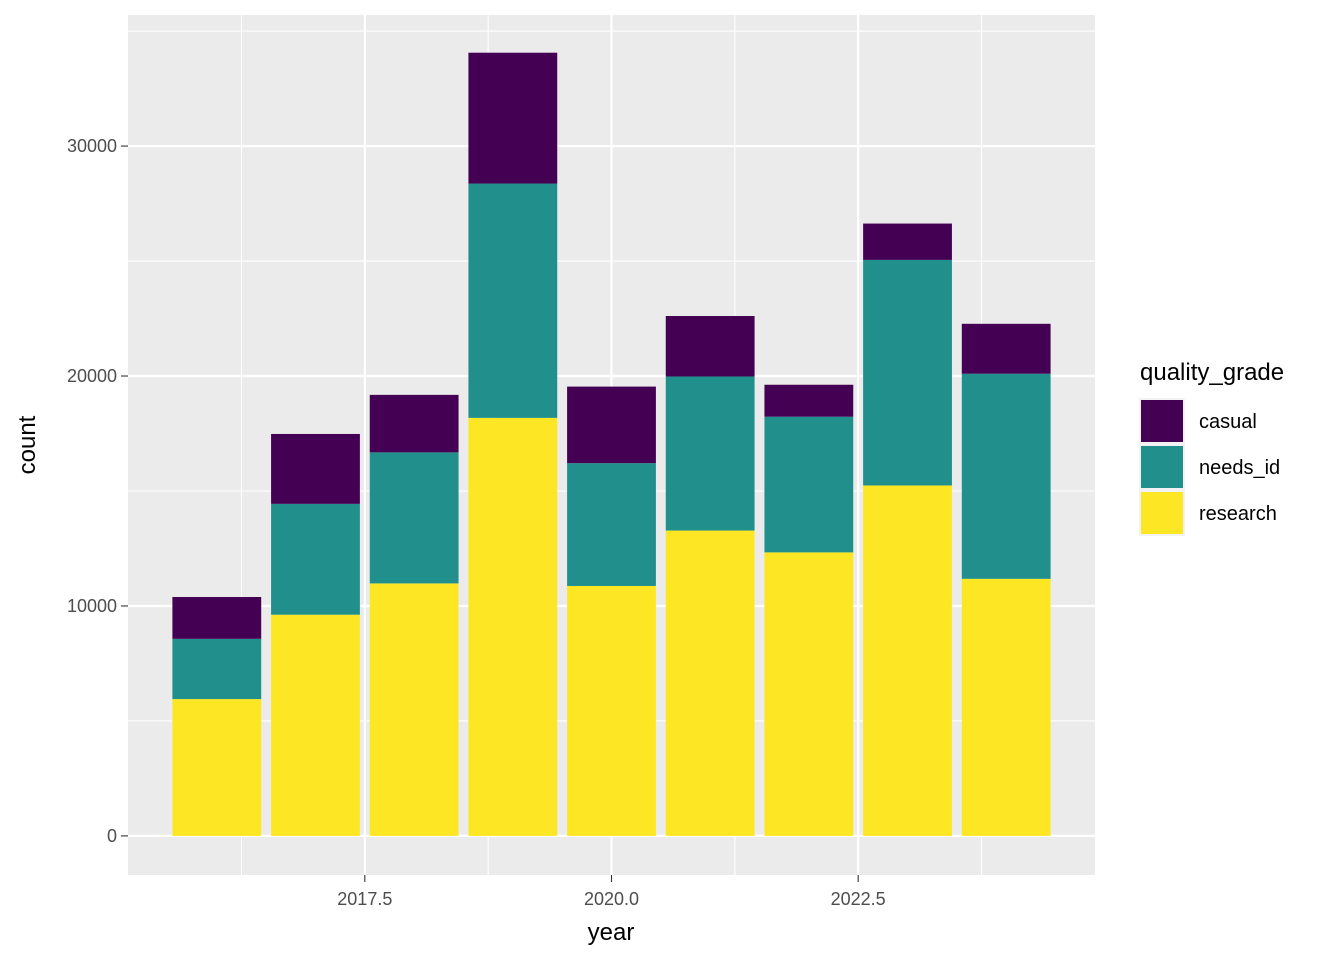 The height and width of the screenshot is (960, 1344). I want to click on bar-2024-research, so click(1006, 707).